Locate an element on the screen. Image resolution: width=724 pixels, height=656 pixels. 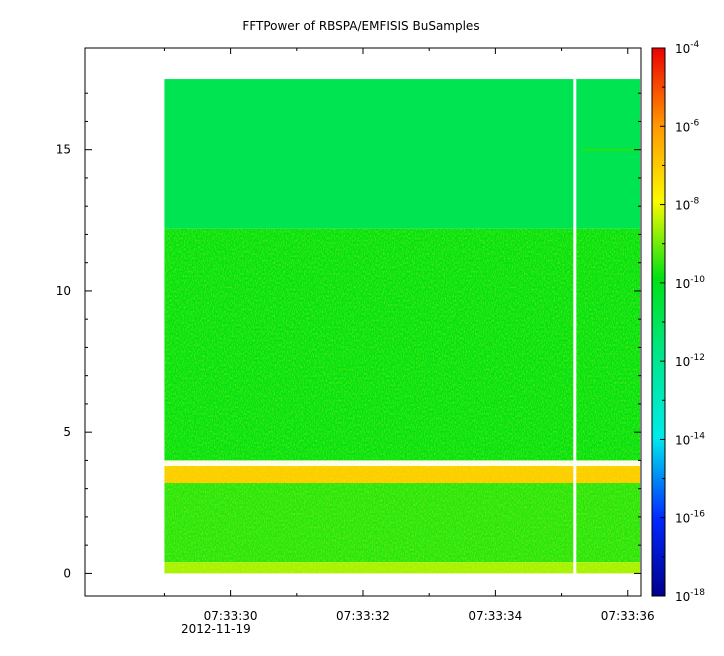
colorbar-tick-label: 10⁻⁶ is located at coordinates (687, 126).